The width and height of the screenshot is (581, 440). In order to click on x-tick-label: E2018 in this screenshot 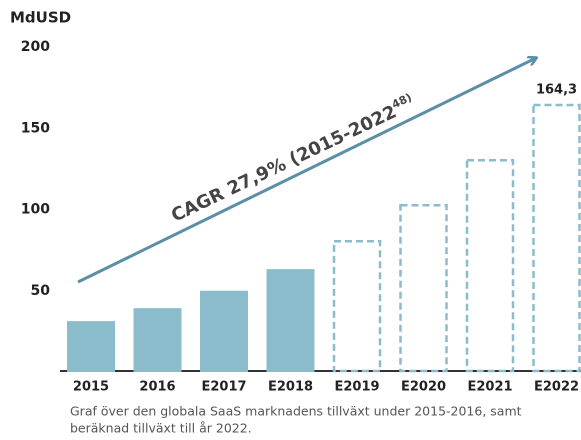, I will do `click(290, 387)`.